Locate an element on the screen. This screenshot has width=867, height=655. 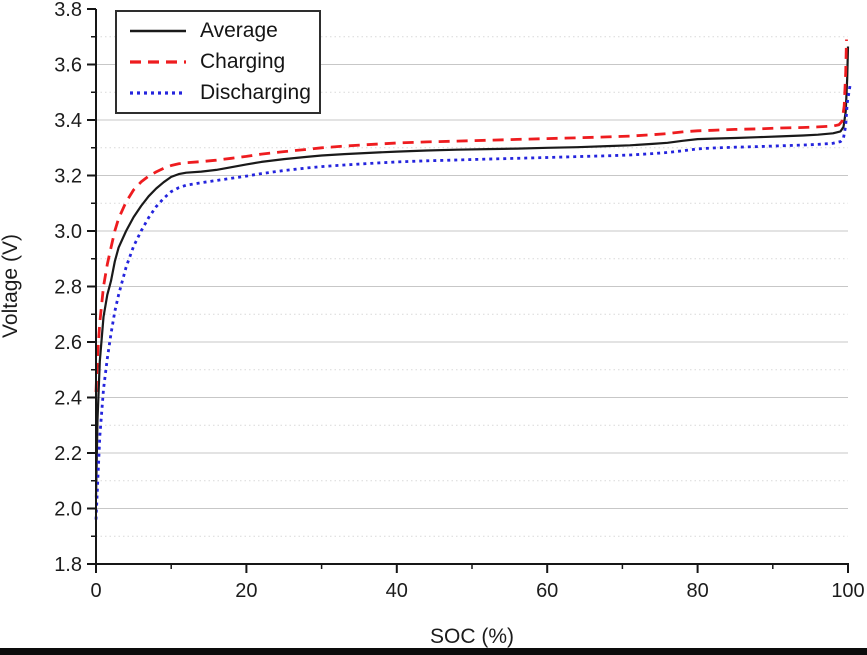
y-tick-label: 1.8 is located at coordinates (68, 565).